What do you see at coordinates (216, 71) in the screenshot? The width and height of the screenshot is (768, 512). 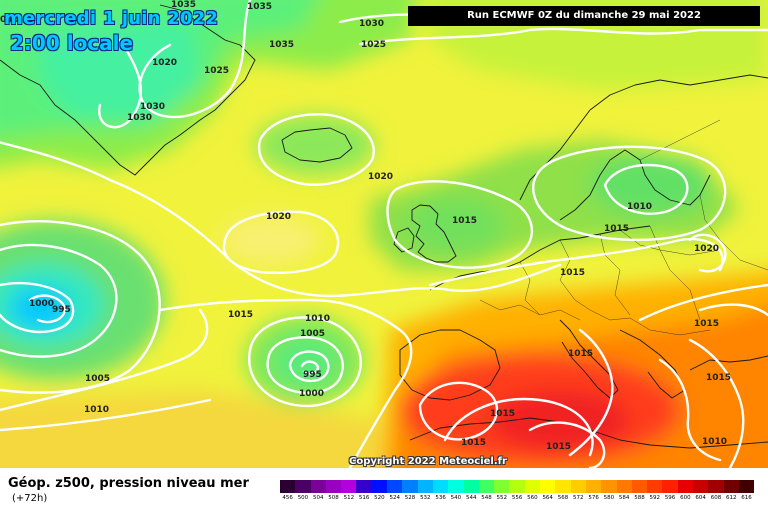 I see `isobar-label-1025-b: 1025` at bounding box center [216, 71].